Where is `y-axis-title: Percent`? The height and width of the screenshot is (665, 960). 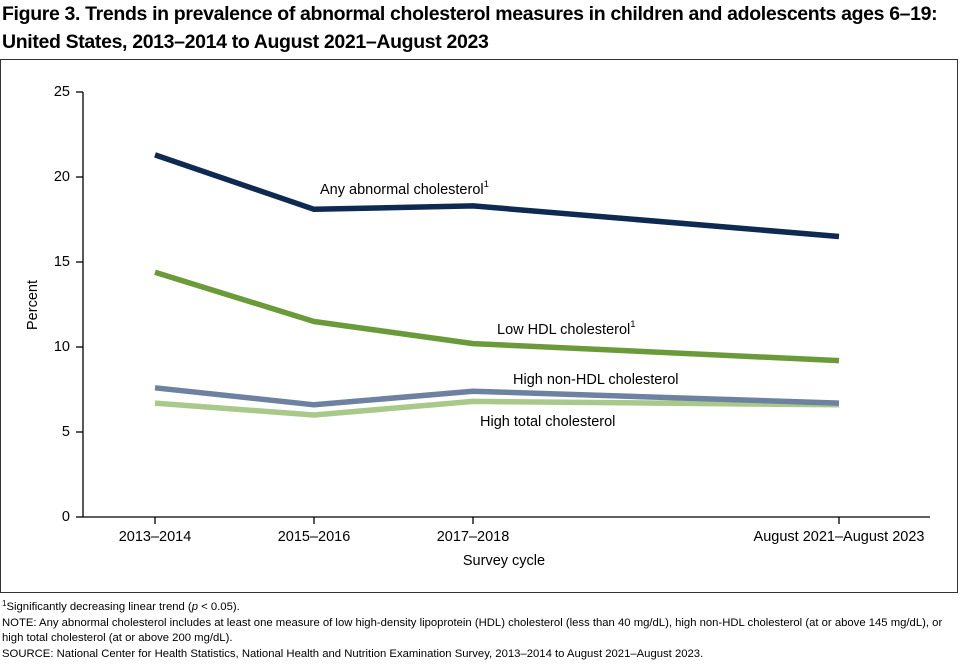
y-axis-title: Percent is located at coordinates (33, 305).